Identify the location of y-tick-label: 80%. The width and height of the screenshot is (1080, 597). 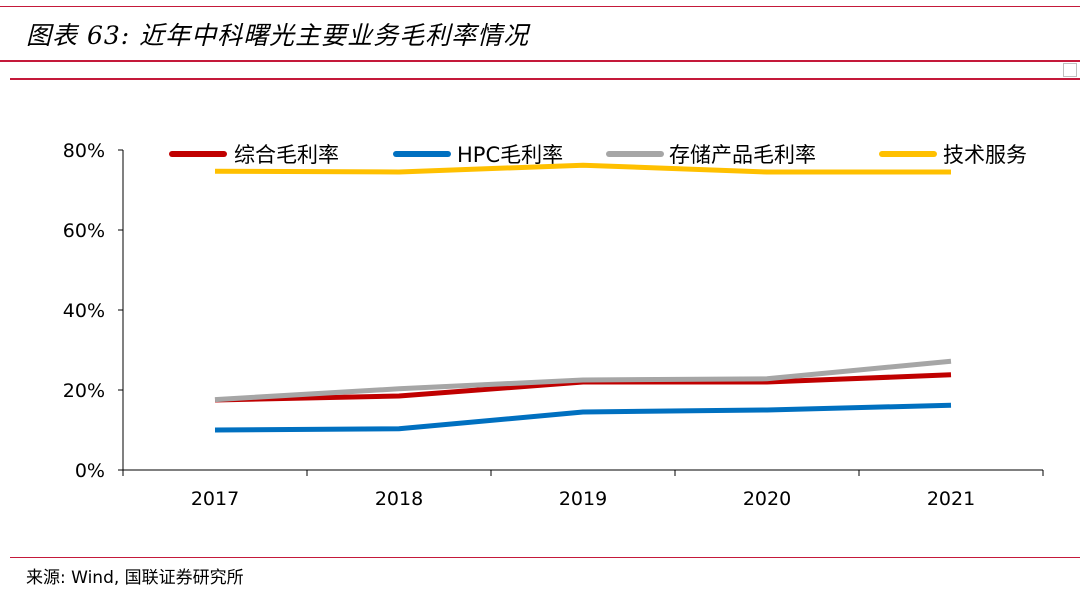
(84, 151).